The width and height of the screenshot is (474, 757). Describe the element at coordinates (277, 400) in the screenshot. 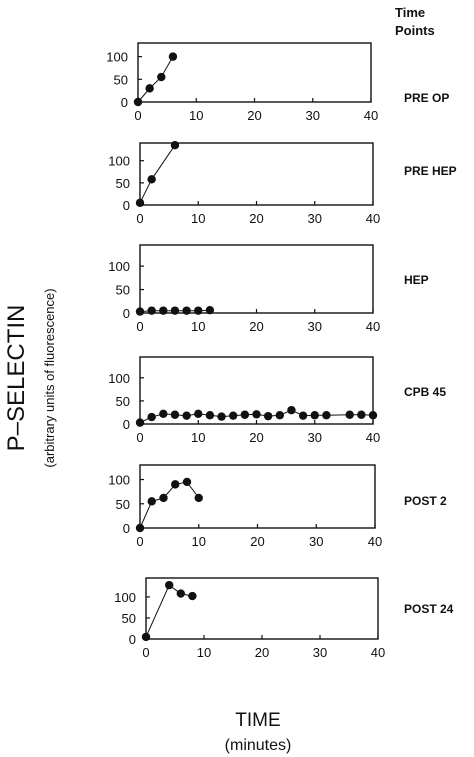

I see `panel-cpb-45: 0 10 20 30 40 0 50 100 CPB 45` at that location.